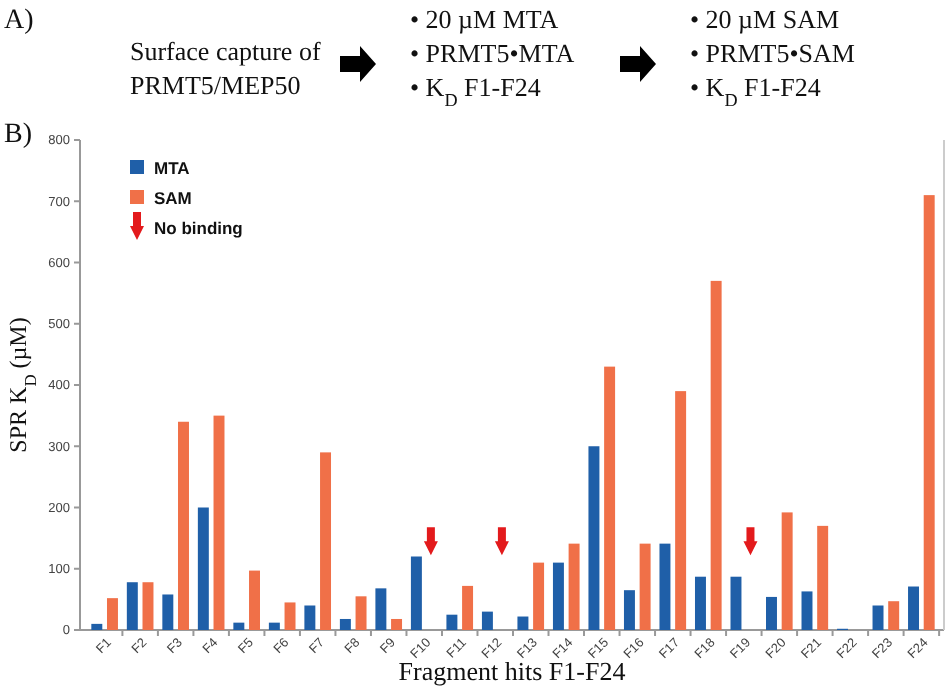  What do you see at coordinates (226, 51) in the screenshot?
I see `text: Surface capture of` at bounding box center [226, 51].